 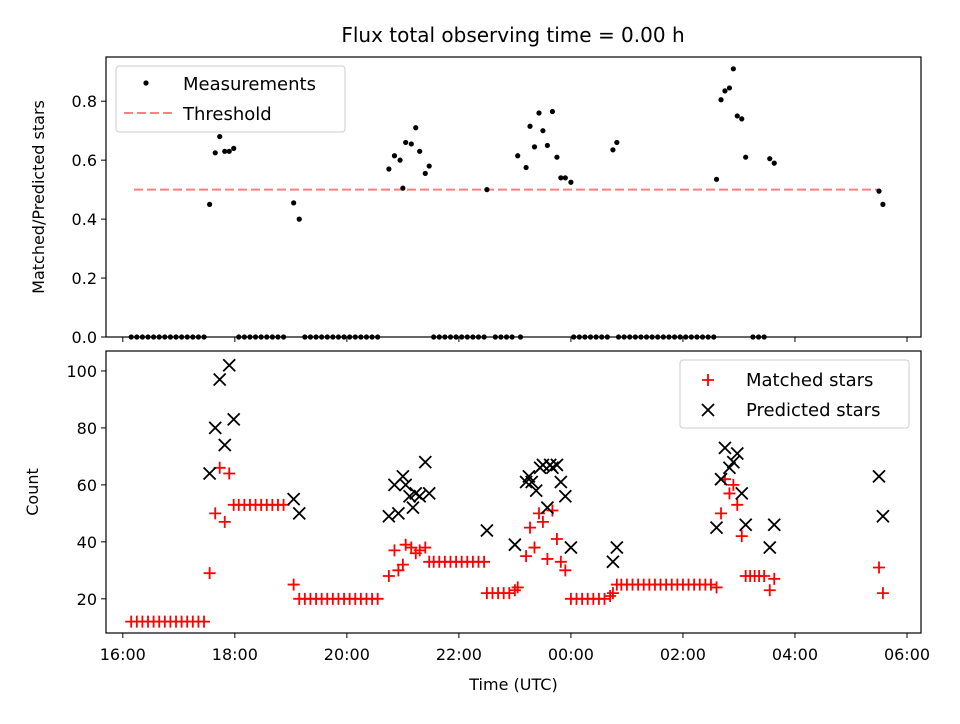 I want to click on count-x-tick-label: 02:00, so click(x=683, y=654).